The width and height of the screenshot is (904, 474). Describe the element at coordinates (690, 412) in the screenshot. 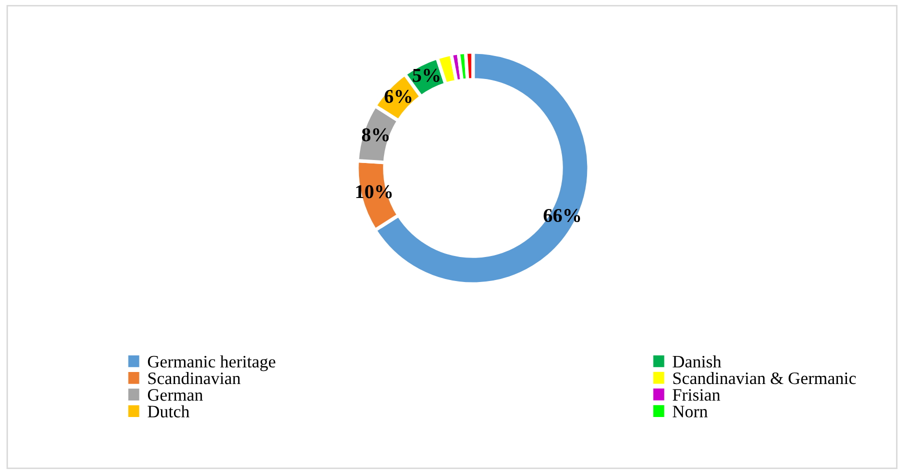

I see `legend-label: Norn` at that location.